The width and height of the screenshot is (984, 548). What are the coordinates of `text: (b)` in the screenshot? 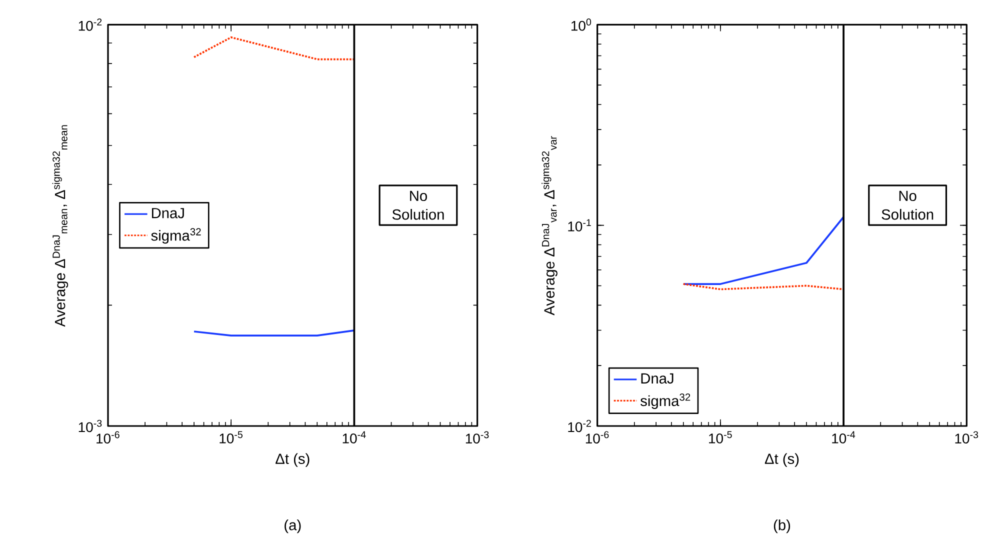 It's located at (782, 526).